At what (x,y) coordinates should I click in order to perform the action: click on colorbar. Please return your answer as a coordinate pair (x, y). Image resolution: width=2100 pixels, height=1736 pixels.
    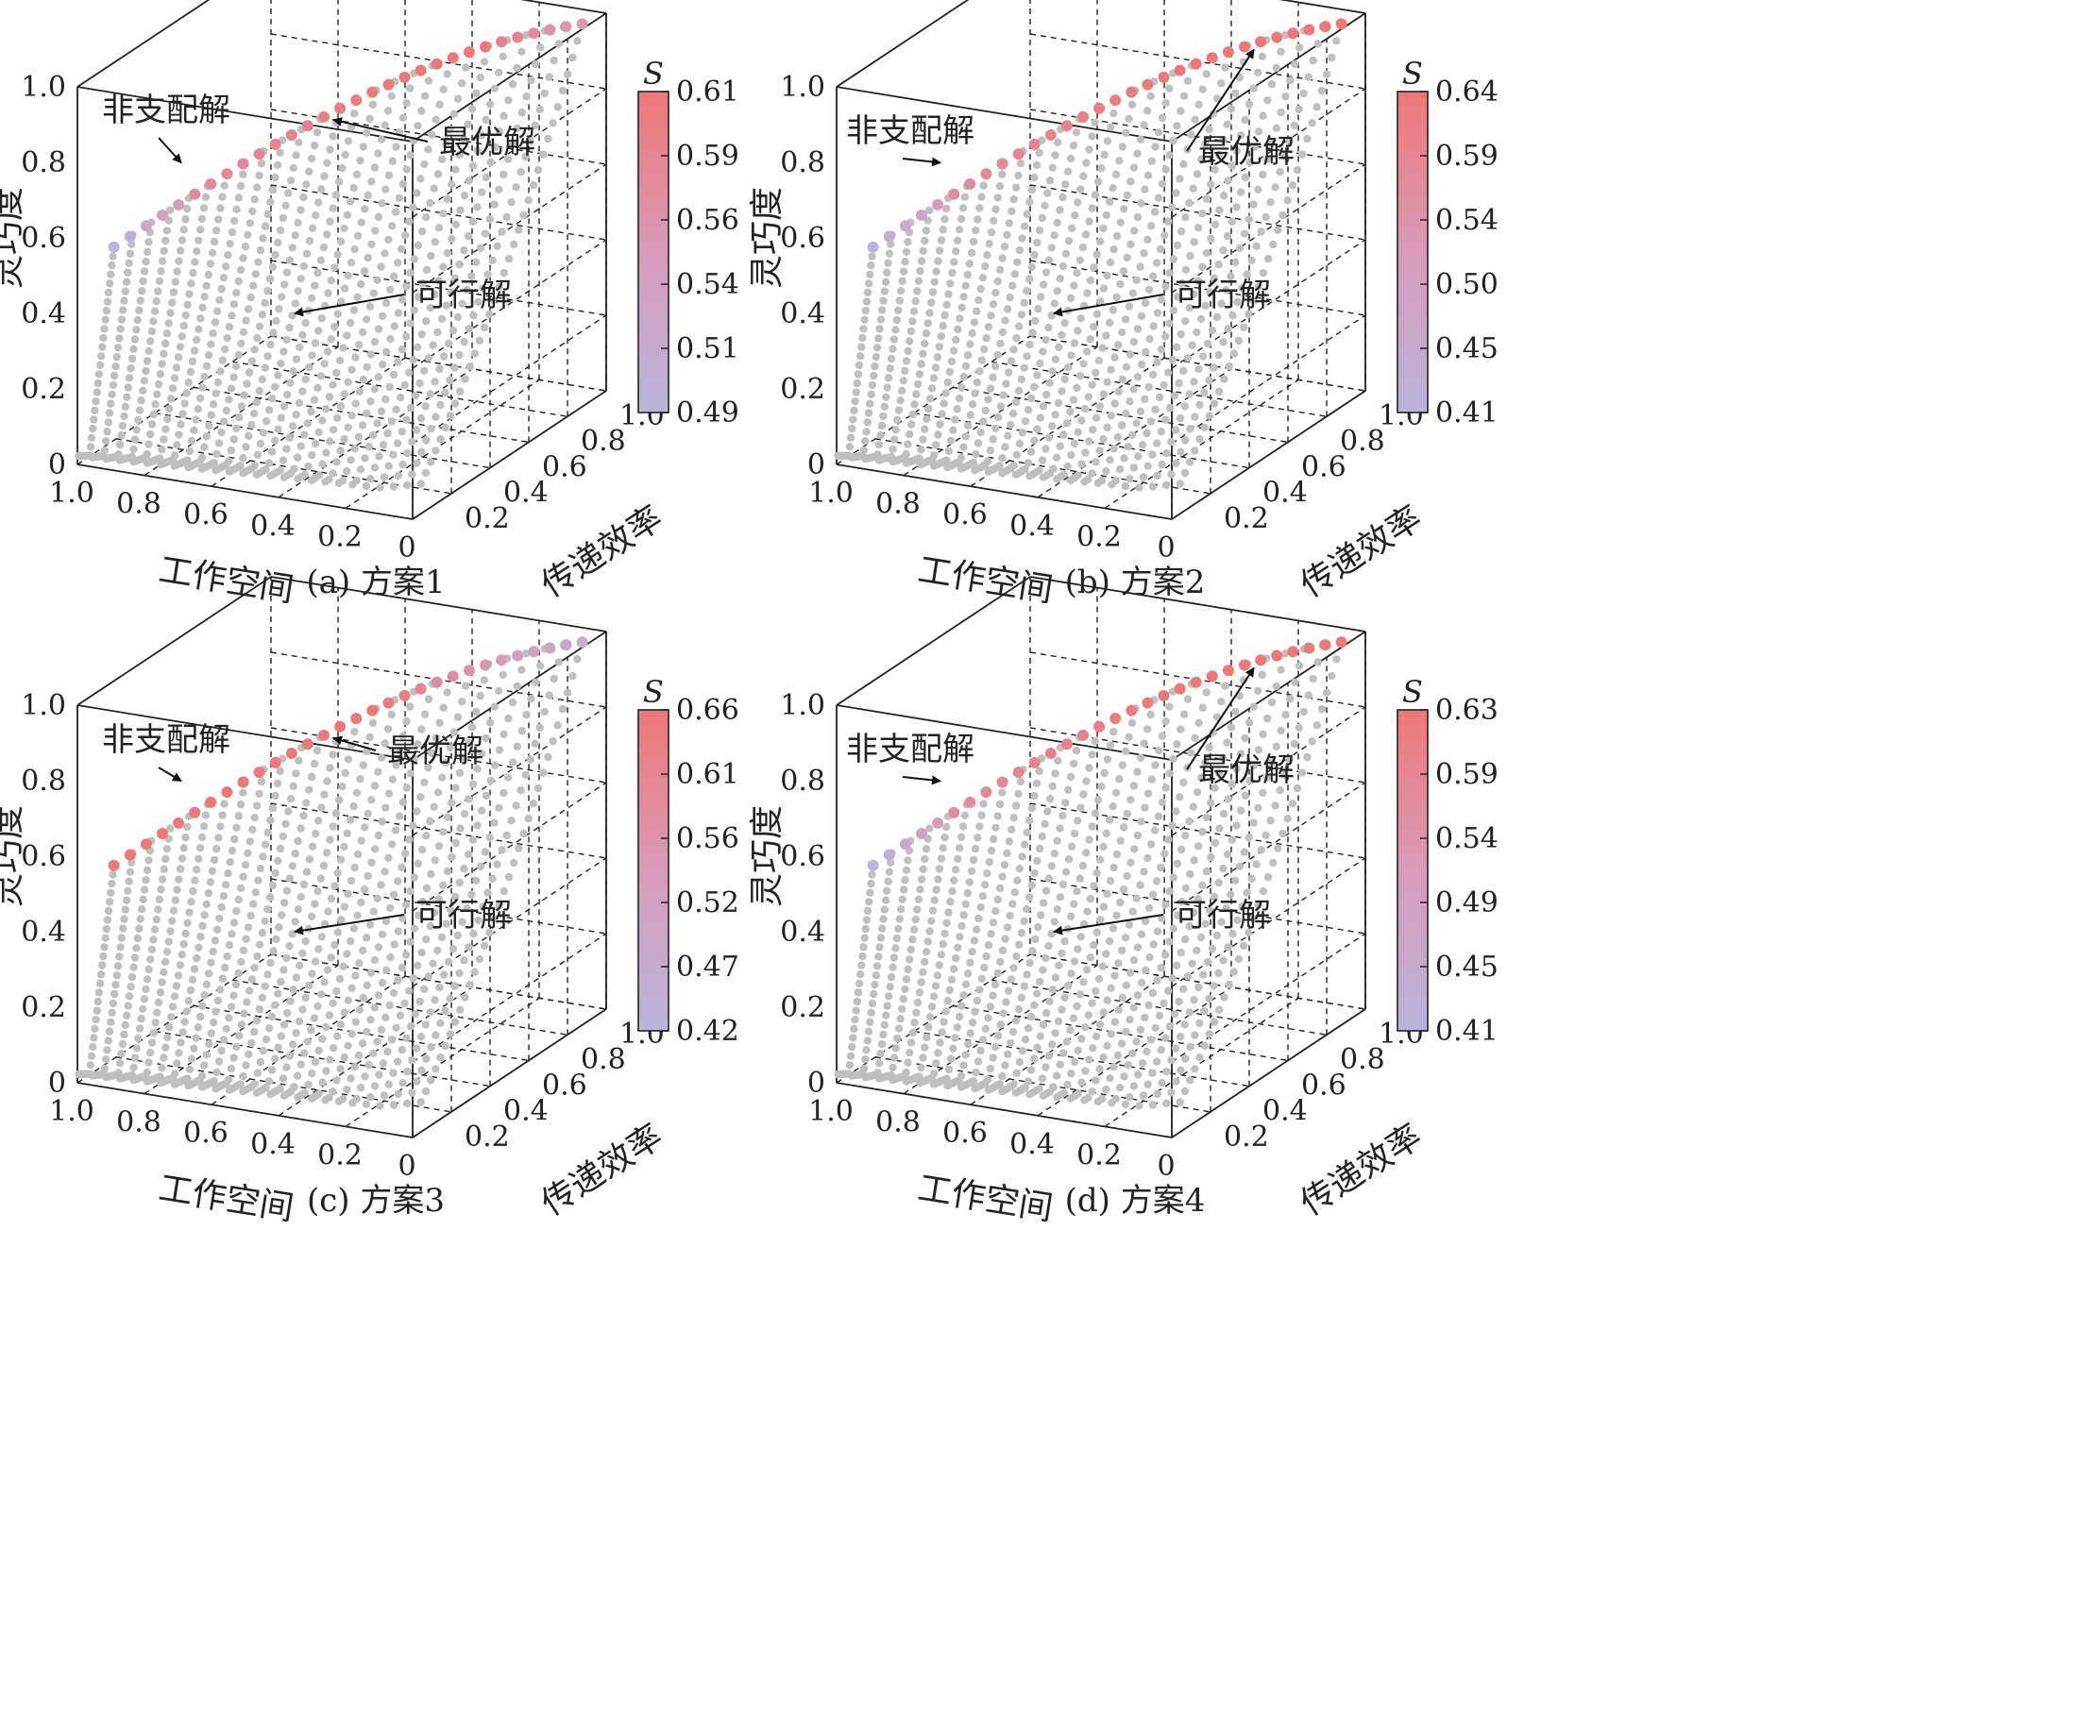
    Looking at the image, I should click on (1413, 871).